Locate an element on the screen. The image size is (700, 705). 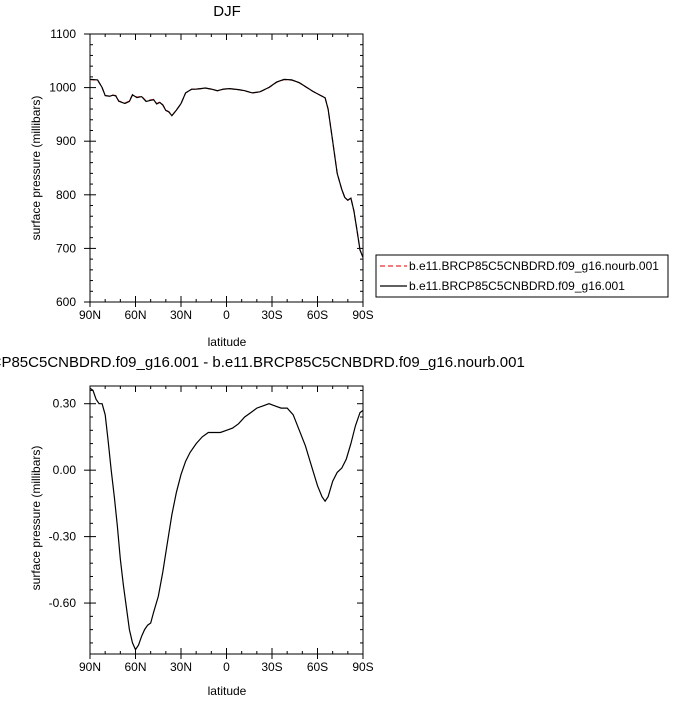
top-x-tick-labels: 90N 60N 30N 0 30S 60S 90S is located at coordinates (226, 315).